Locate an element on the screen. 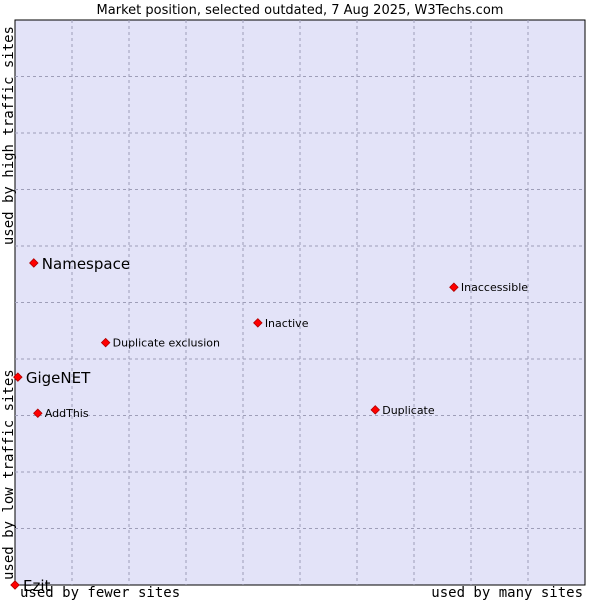  data-point-label: Duplicate exclusion is located at coordinates (166, 343).